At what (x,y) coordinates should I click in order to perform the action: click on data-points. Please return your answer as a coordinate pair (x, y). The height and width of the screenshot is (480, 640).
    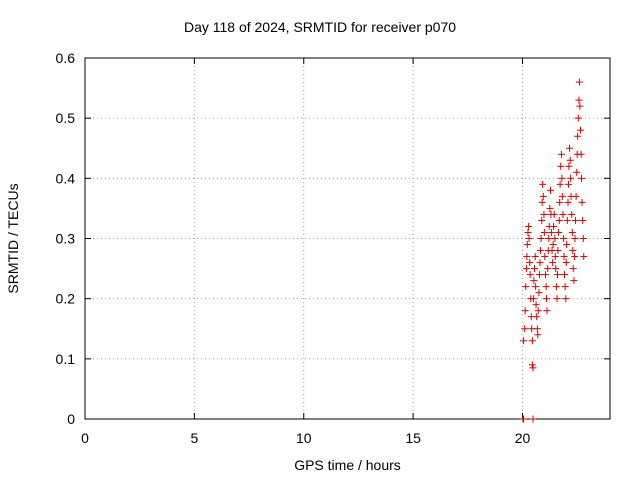
    Looking at the image, I should click on (553, 250).